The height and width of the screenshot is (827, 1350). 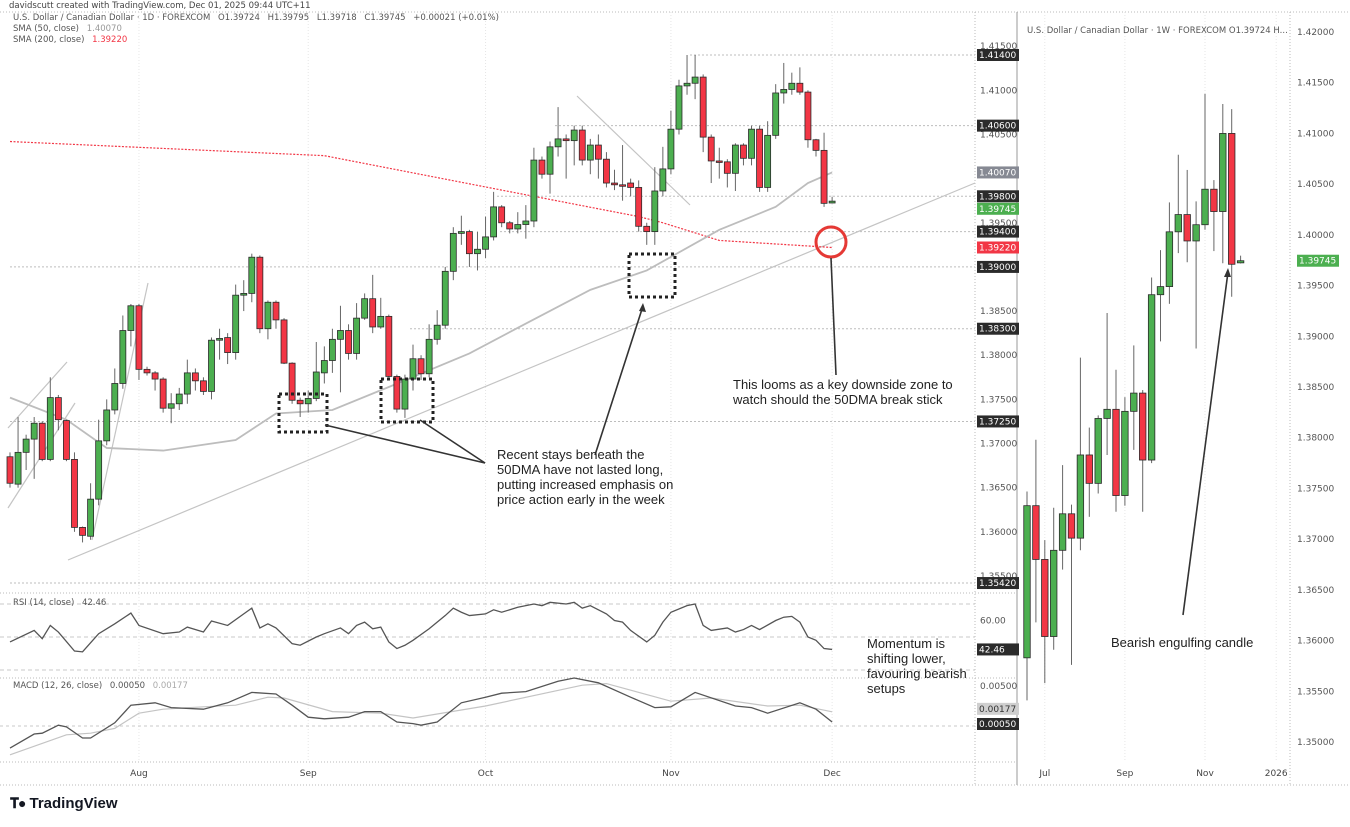 I want to click on macd-value: 0.00050, so click(x=127, y=686).